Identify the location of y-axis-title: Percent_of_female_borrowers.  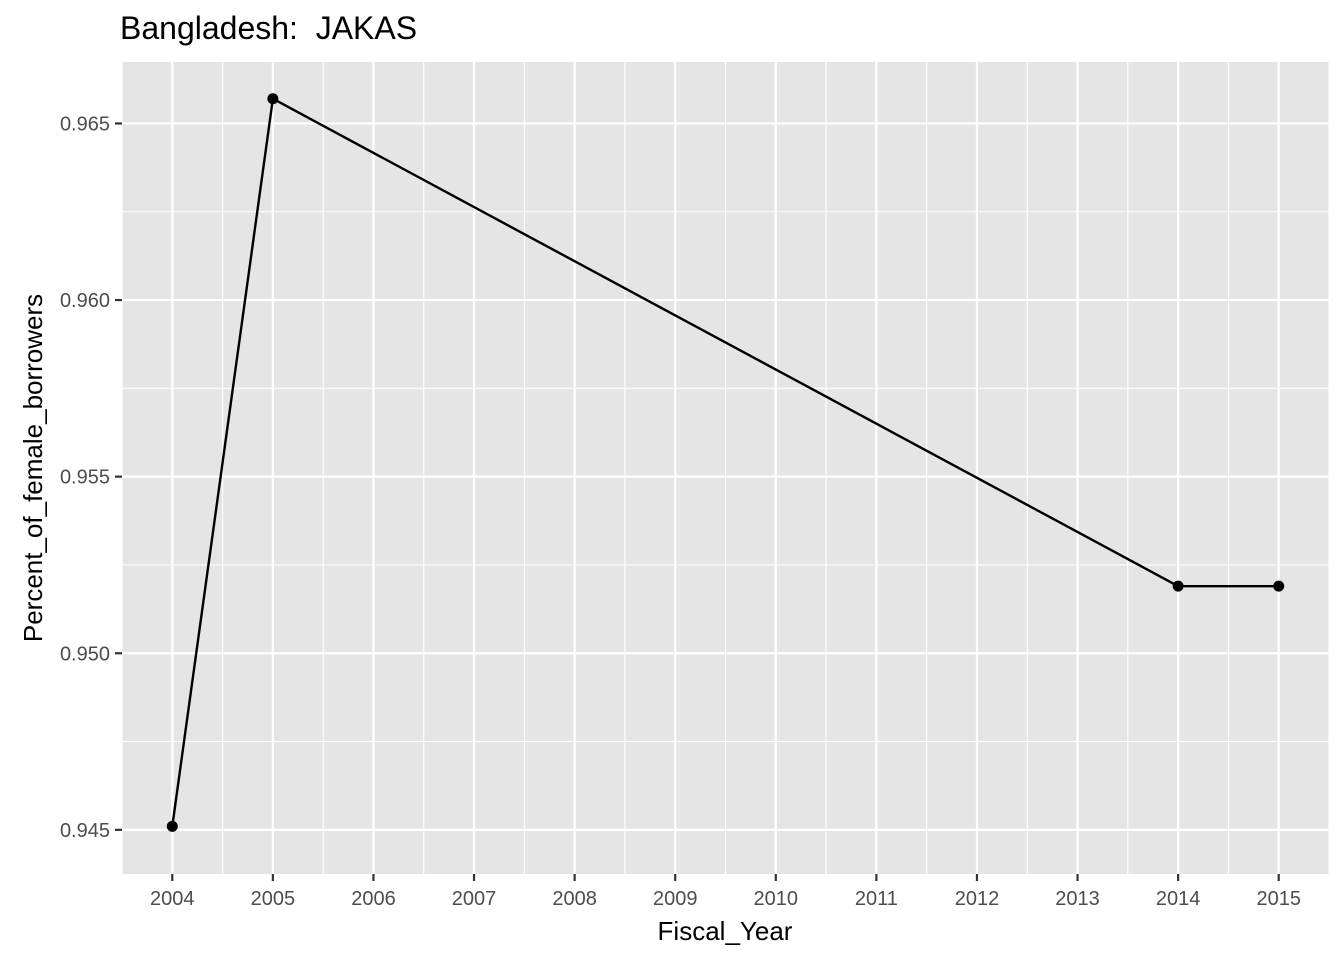
(33, 468).